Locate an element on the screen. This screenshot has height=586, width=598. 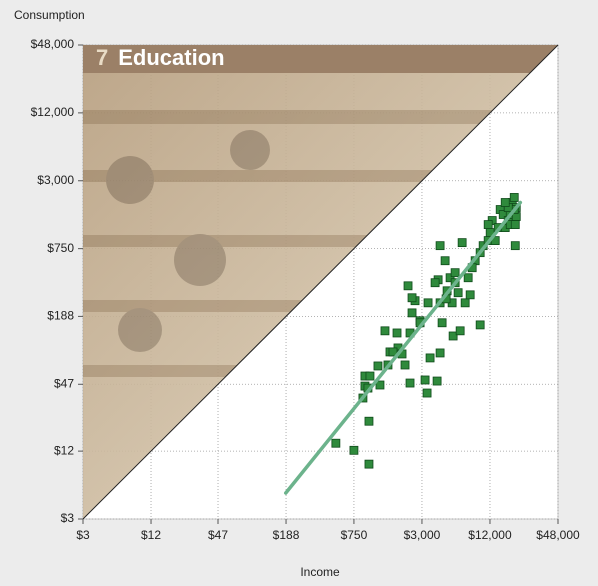
x-tick-label: $188 is located at coordinates (286, 535).